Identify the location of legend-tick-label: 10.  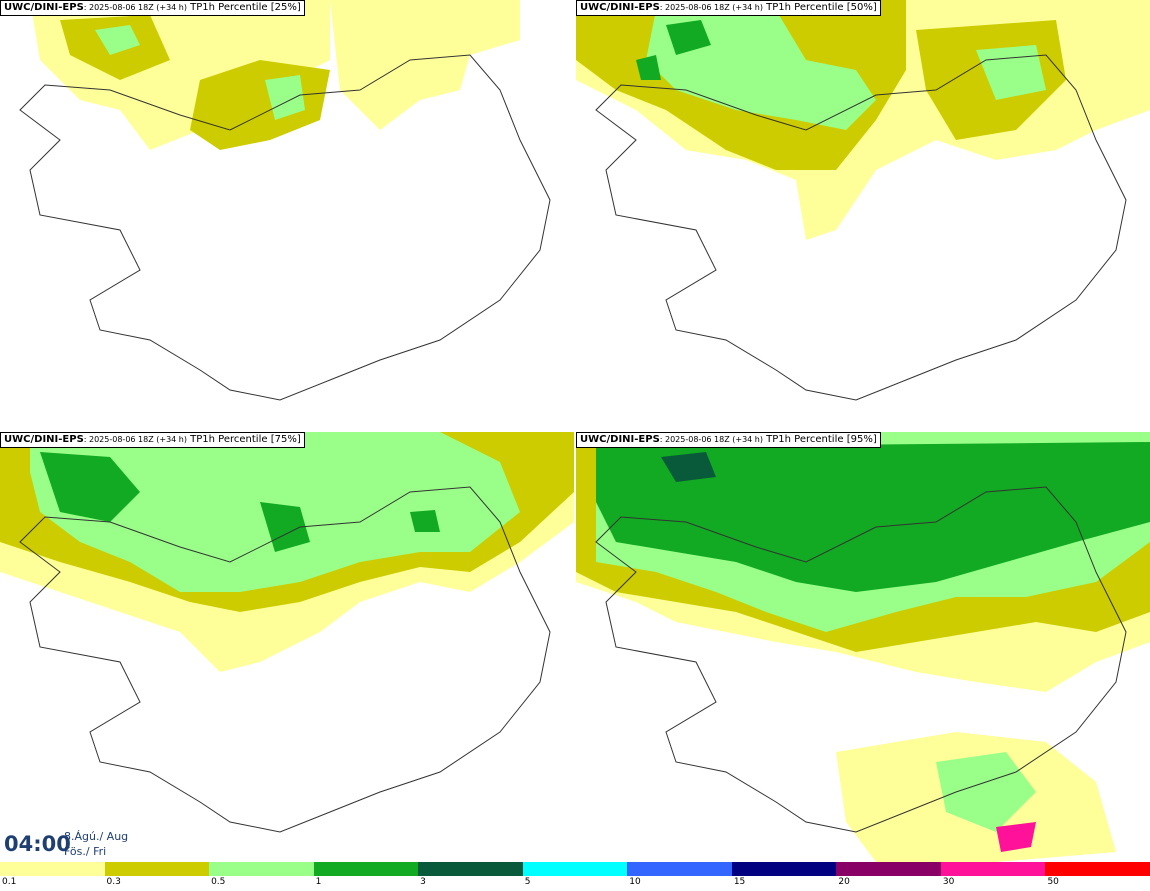
(635, 882).